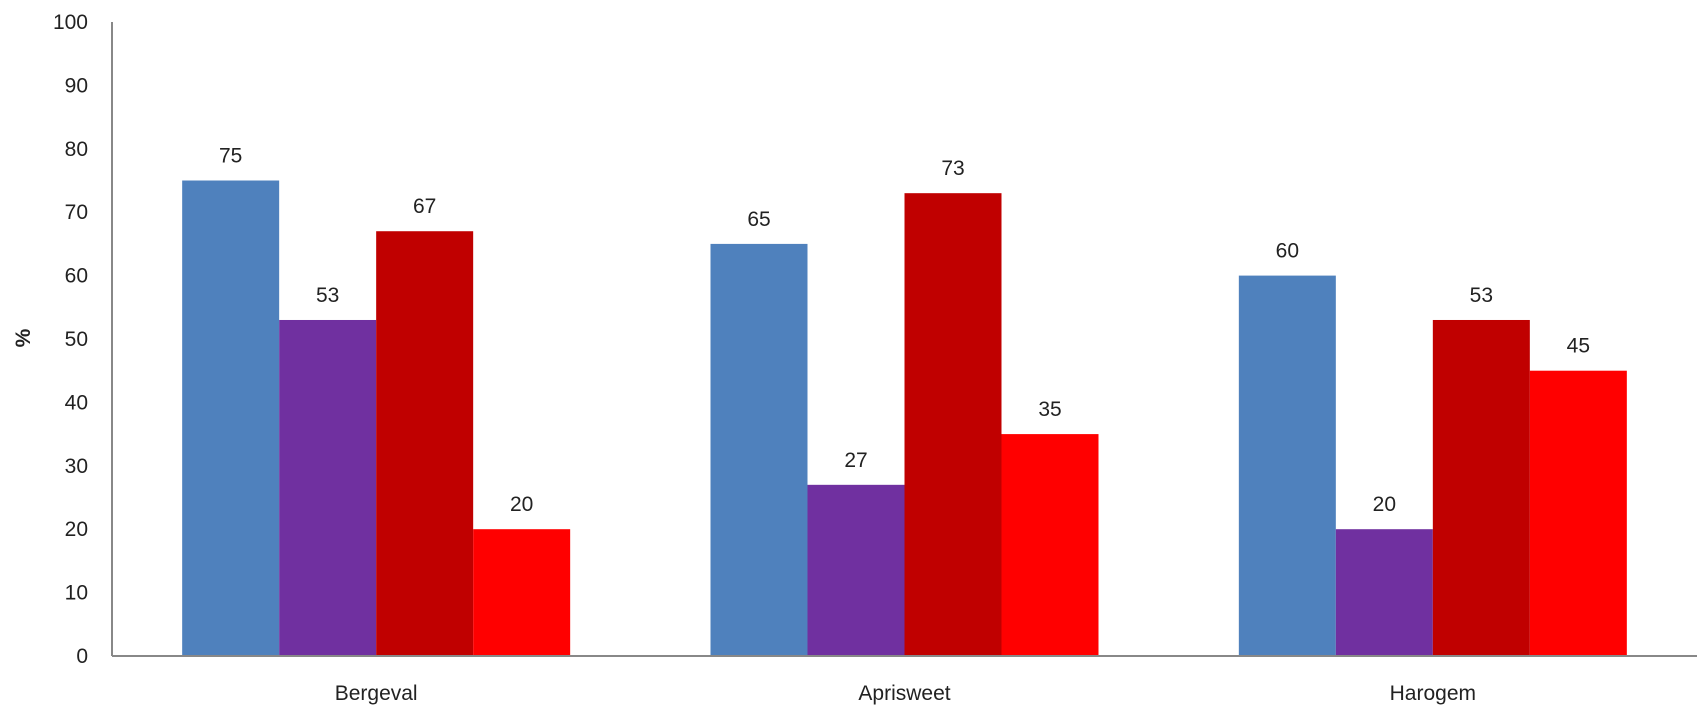 The height and width of the screenshot is (705, 1697). What do you see at coordinates (76, 212) in the screenshot?
I see `y-tick-label: 70` at bounding box center [76, 212].